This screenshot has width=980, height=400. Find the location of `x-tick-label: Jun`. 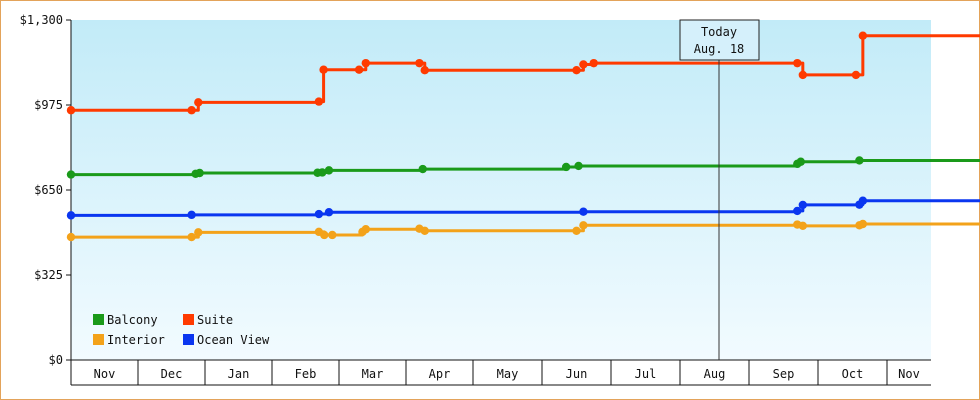

x-tick-label: Jun is located at coordinates (577, 374).